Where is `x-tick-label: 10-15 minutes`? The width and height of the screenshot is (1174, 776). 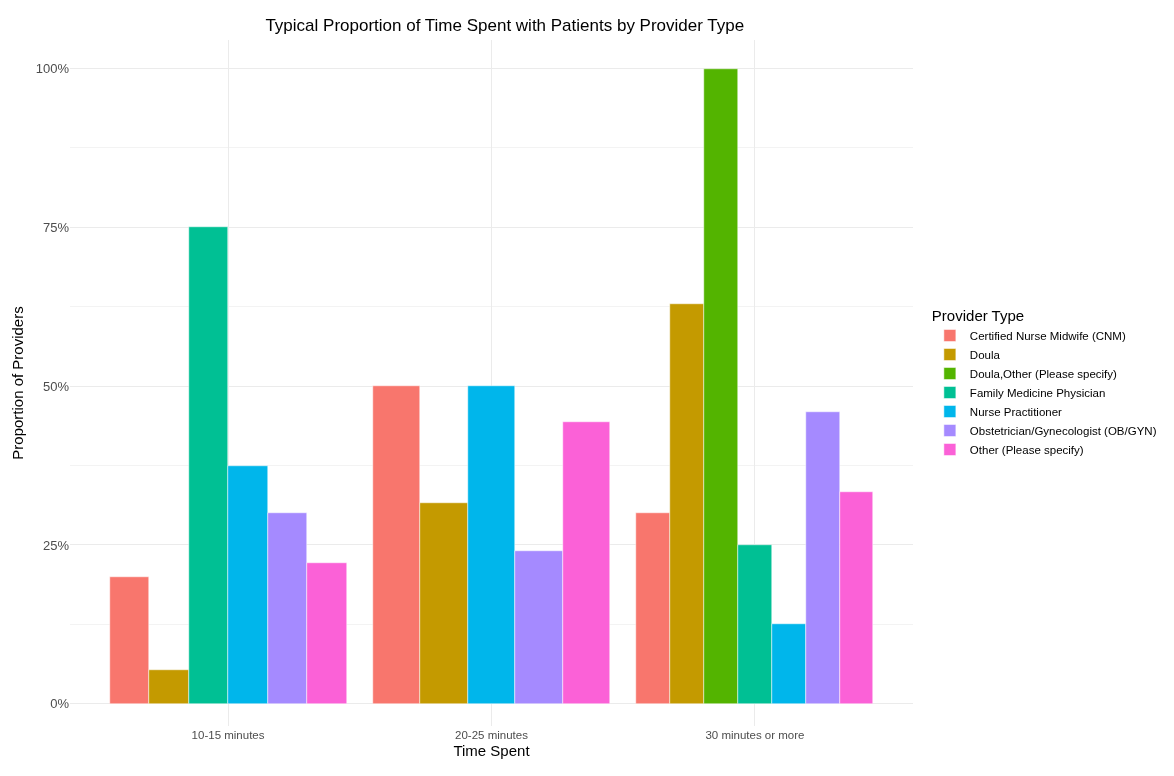 x-tick-label: 10-15 minutes is located at coordinates (228, 734).